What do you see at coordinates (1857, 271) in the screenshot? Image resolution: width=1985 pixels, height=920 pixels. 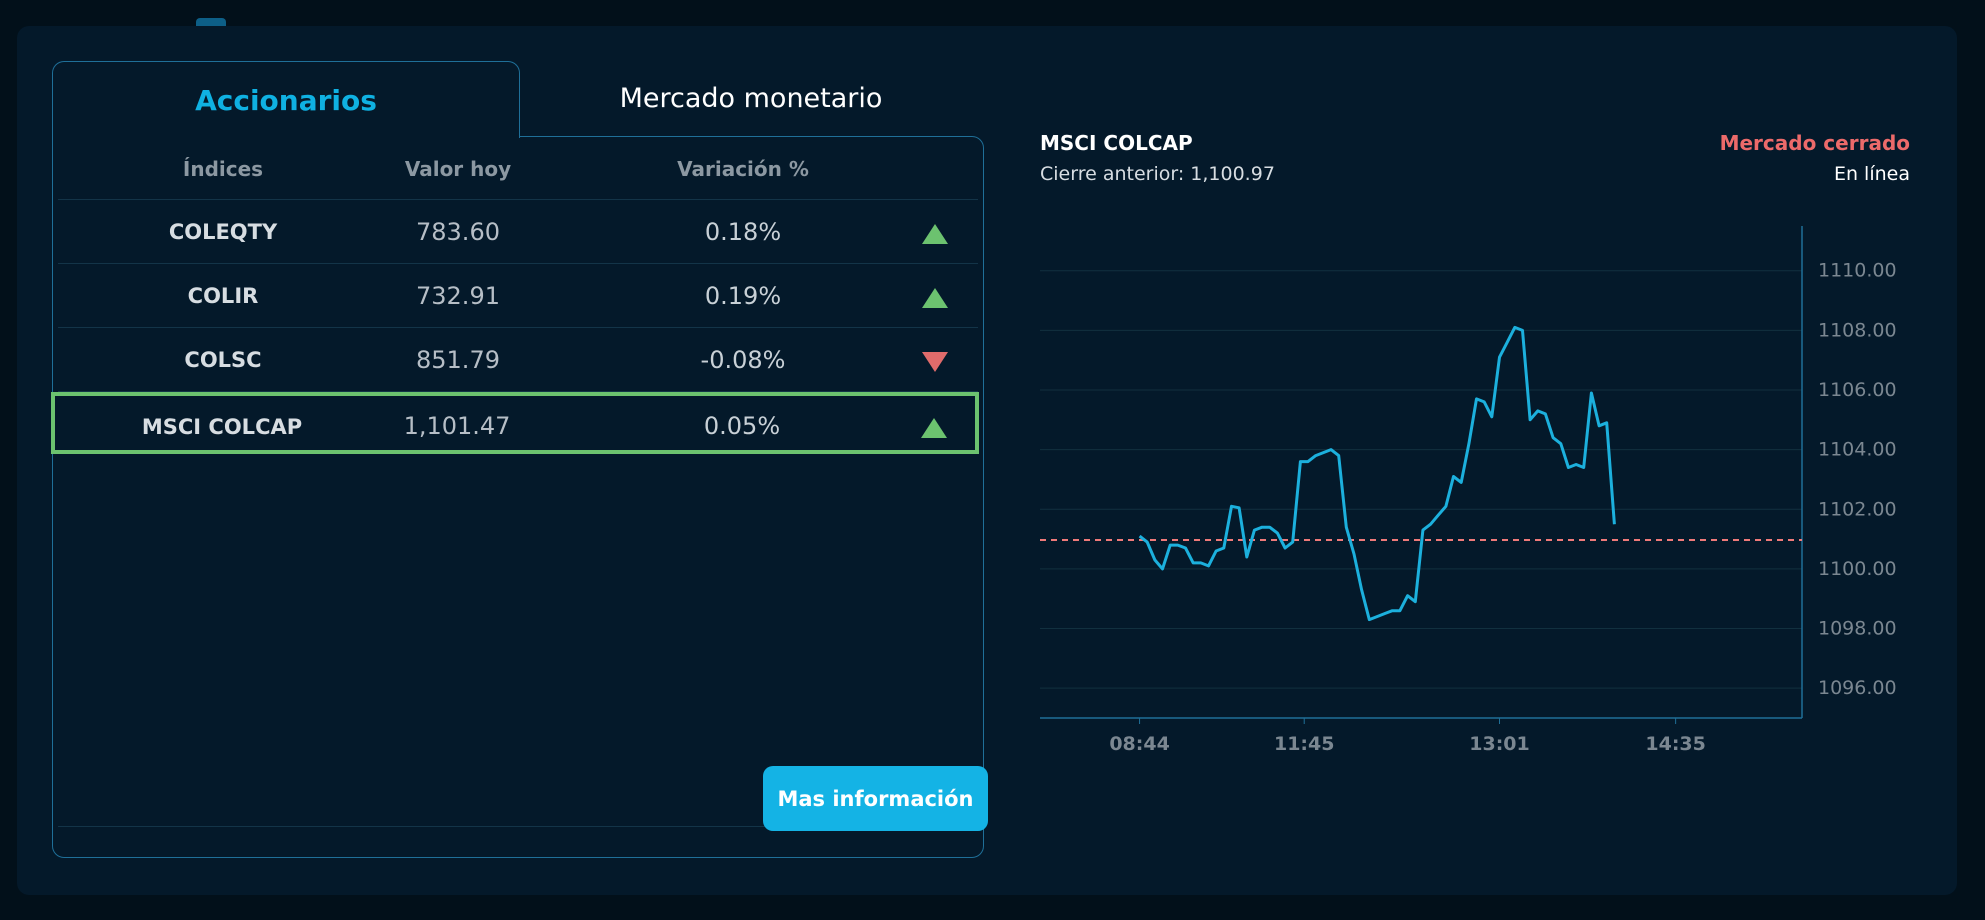 I see `y-tick-label: 1110.00` at bounding box center [1857, 271].